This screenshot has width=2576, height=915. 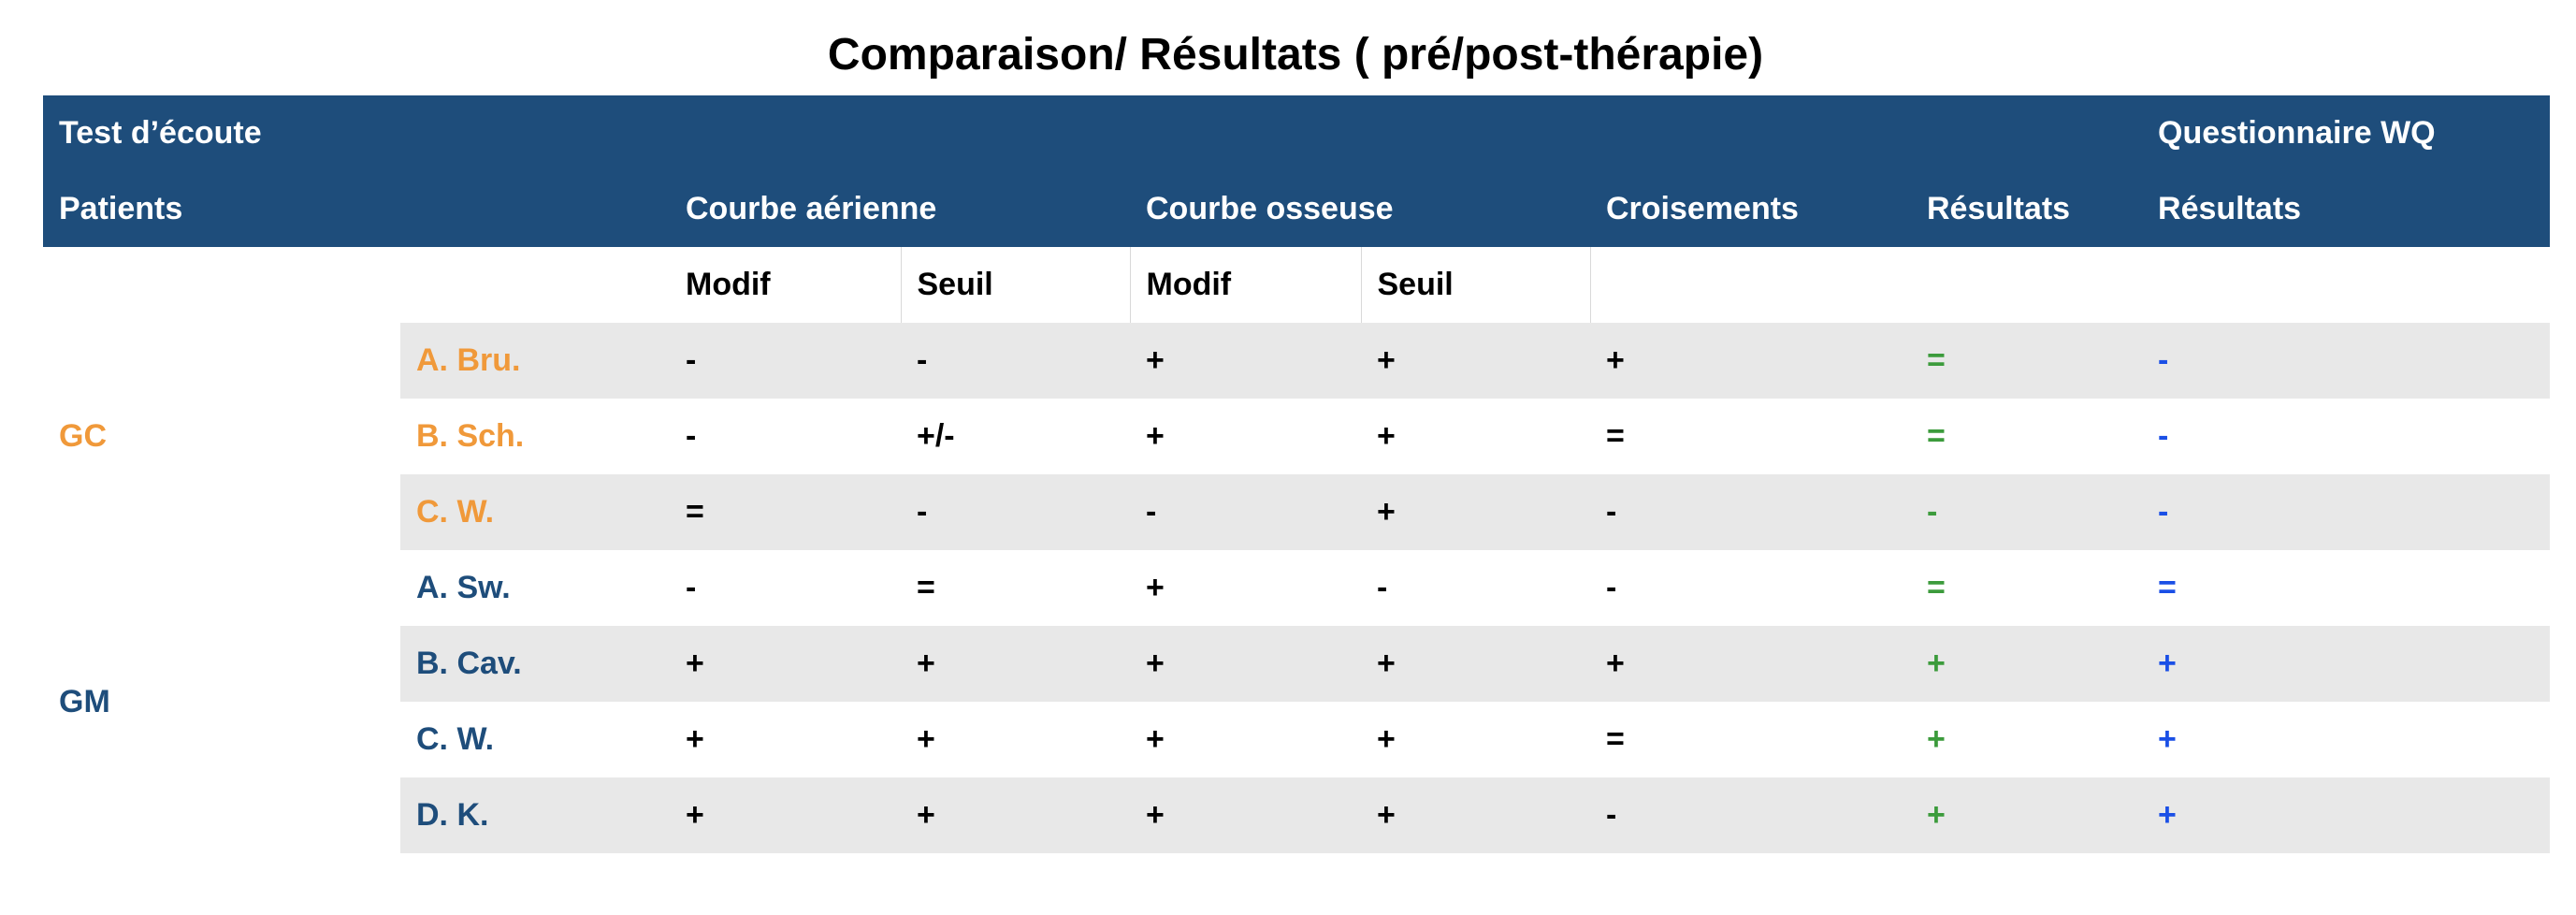 I want to click on header-resultats-test: Résultats, so click(x=2027, y=209).